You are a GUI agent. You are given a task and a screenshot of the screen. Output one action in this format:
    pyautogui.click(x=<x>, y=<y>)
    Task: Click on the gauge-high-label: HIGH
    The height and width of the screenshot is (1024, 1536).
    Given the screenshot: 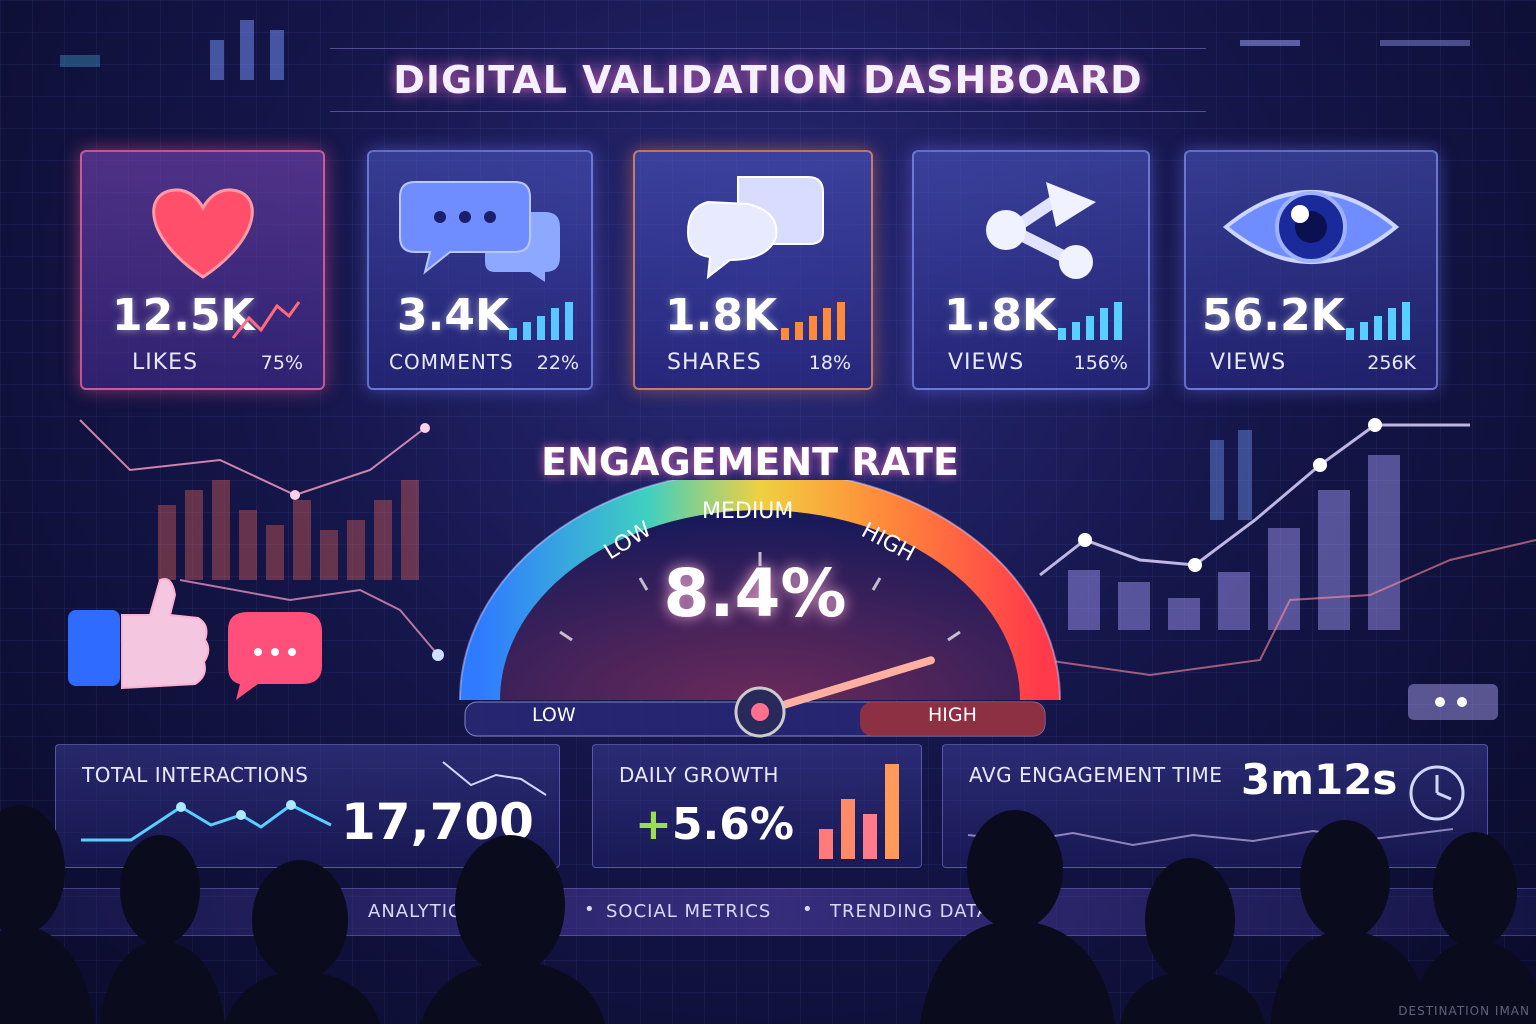 What is the action you would take?
    pyautogui.click(x=952, y=715)
    